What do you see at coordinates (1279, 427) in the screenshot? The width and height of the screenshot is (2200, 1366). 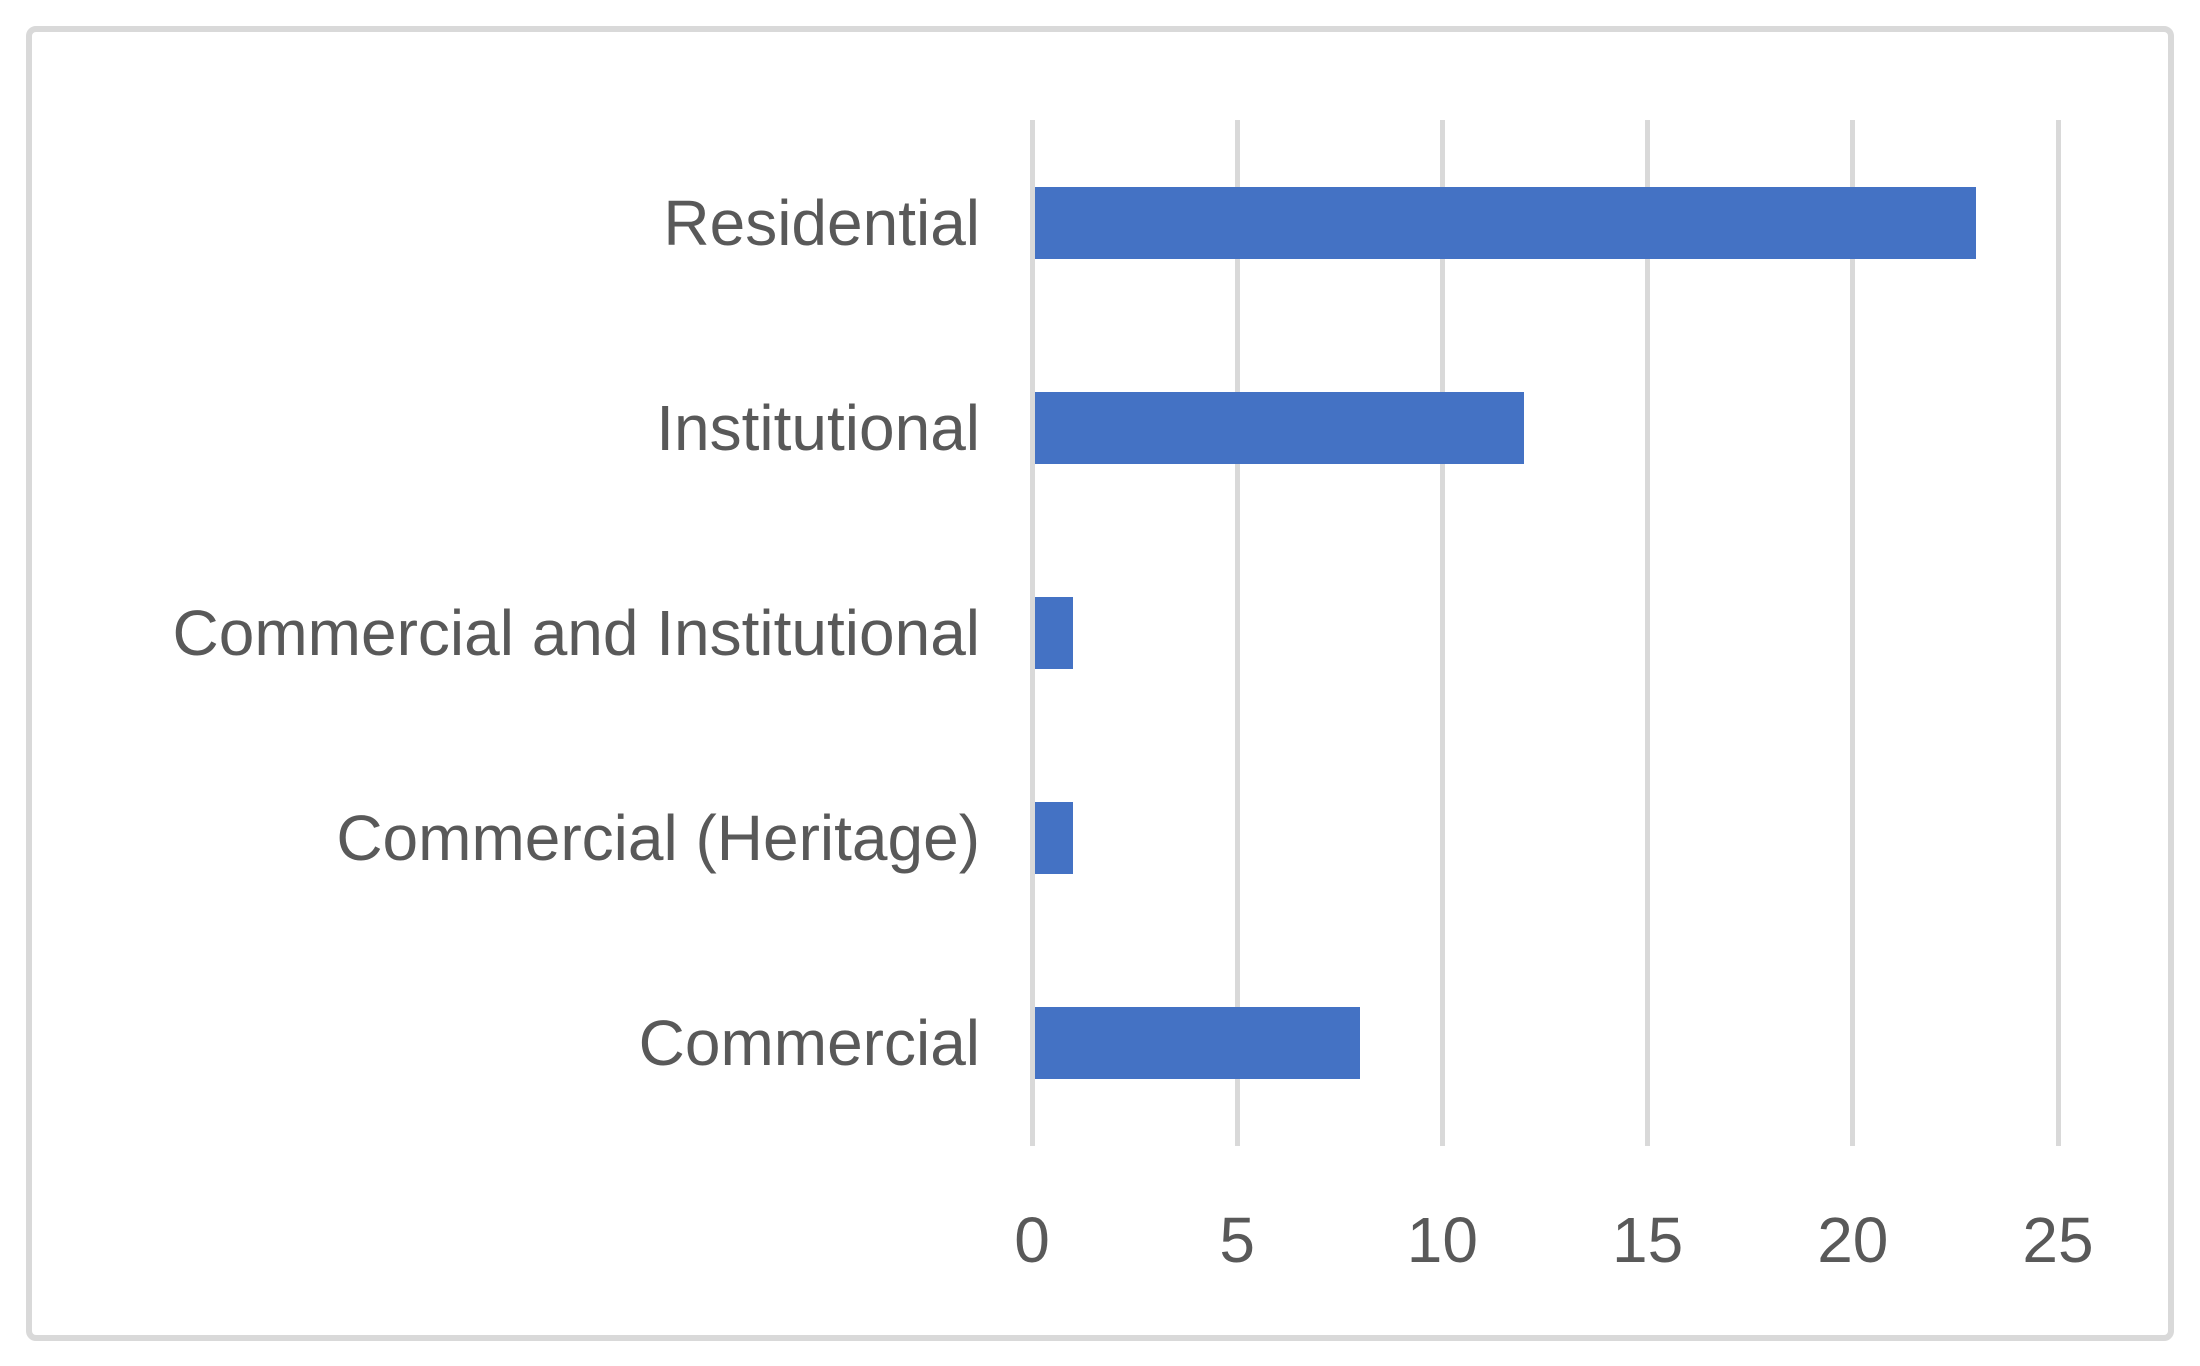 I see `bar-institutional` at bounding box center [1279, 427].